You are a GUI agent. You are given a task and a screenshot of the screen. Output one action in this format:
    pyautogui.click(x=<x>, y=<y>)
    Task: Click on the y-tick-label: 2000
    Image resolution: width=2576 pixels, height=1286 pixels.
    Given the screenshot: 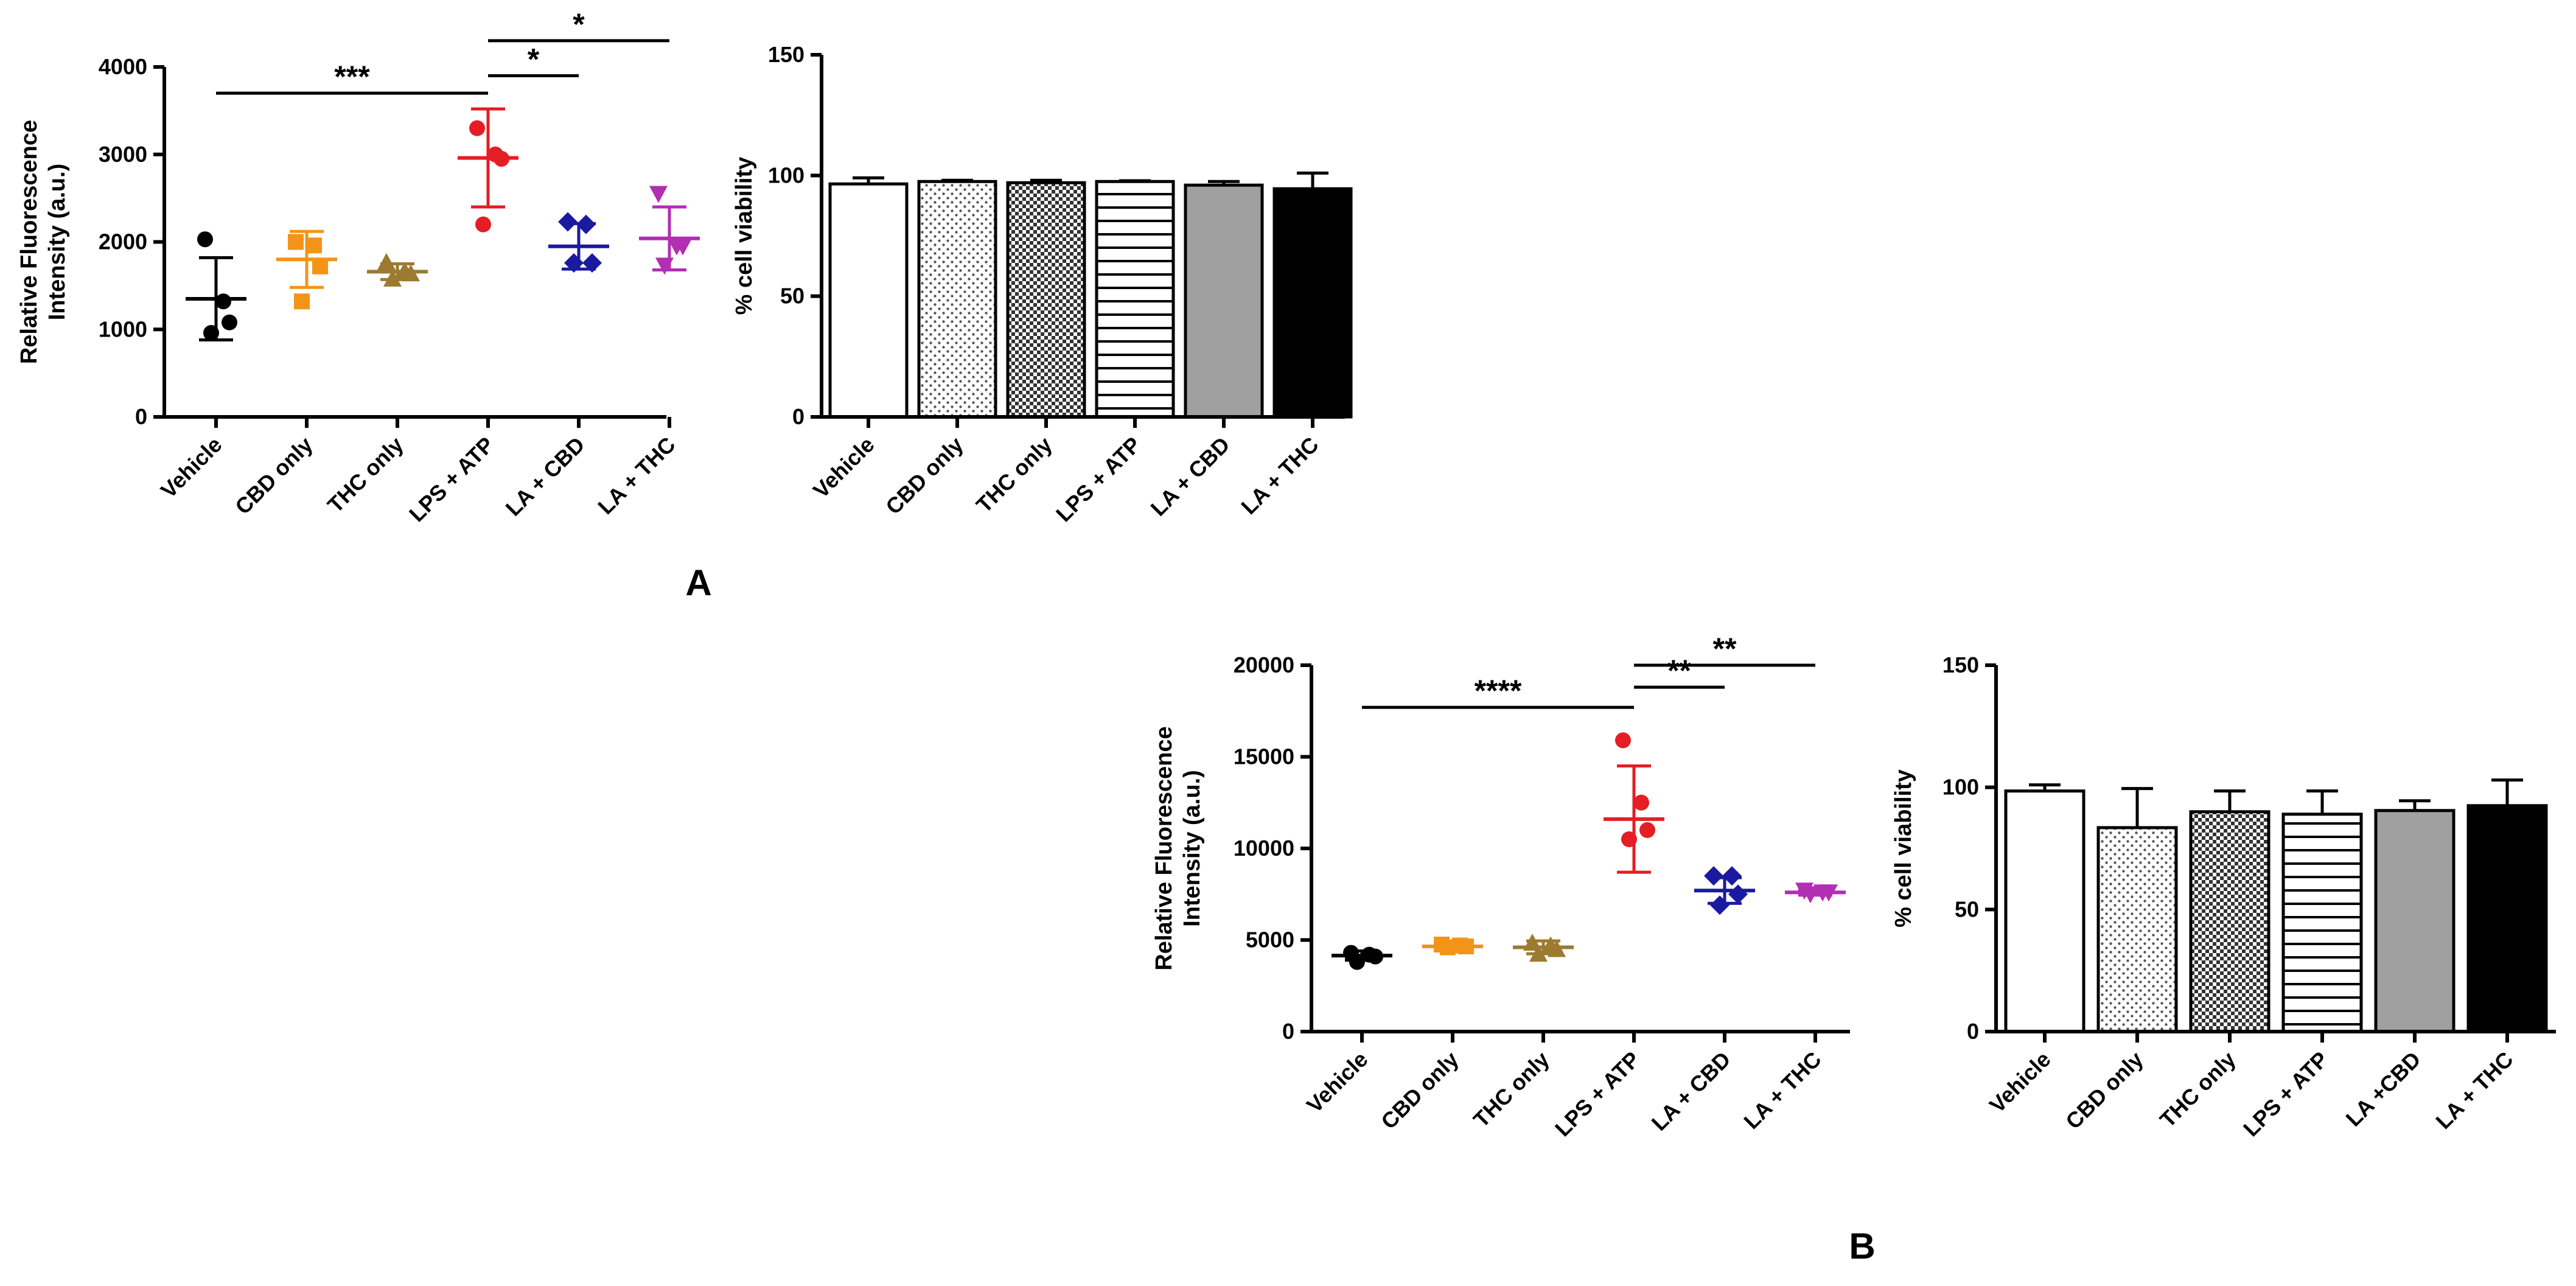 What is the action you would take?
    pyautogui.click(x=123, y=241)
    